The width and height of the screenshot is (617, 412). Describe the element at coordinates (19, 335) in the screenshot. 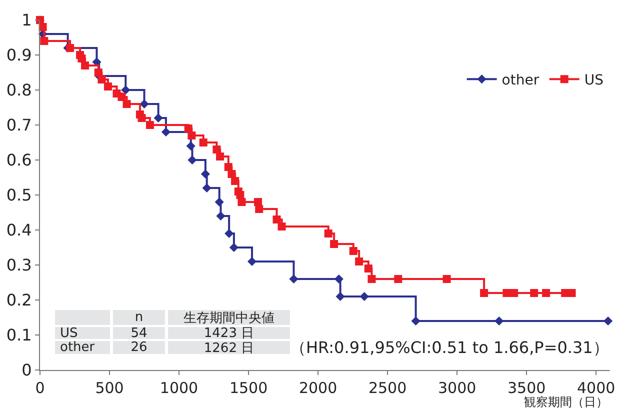

I see `y-tick-label: 0.1` at that location.